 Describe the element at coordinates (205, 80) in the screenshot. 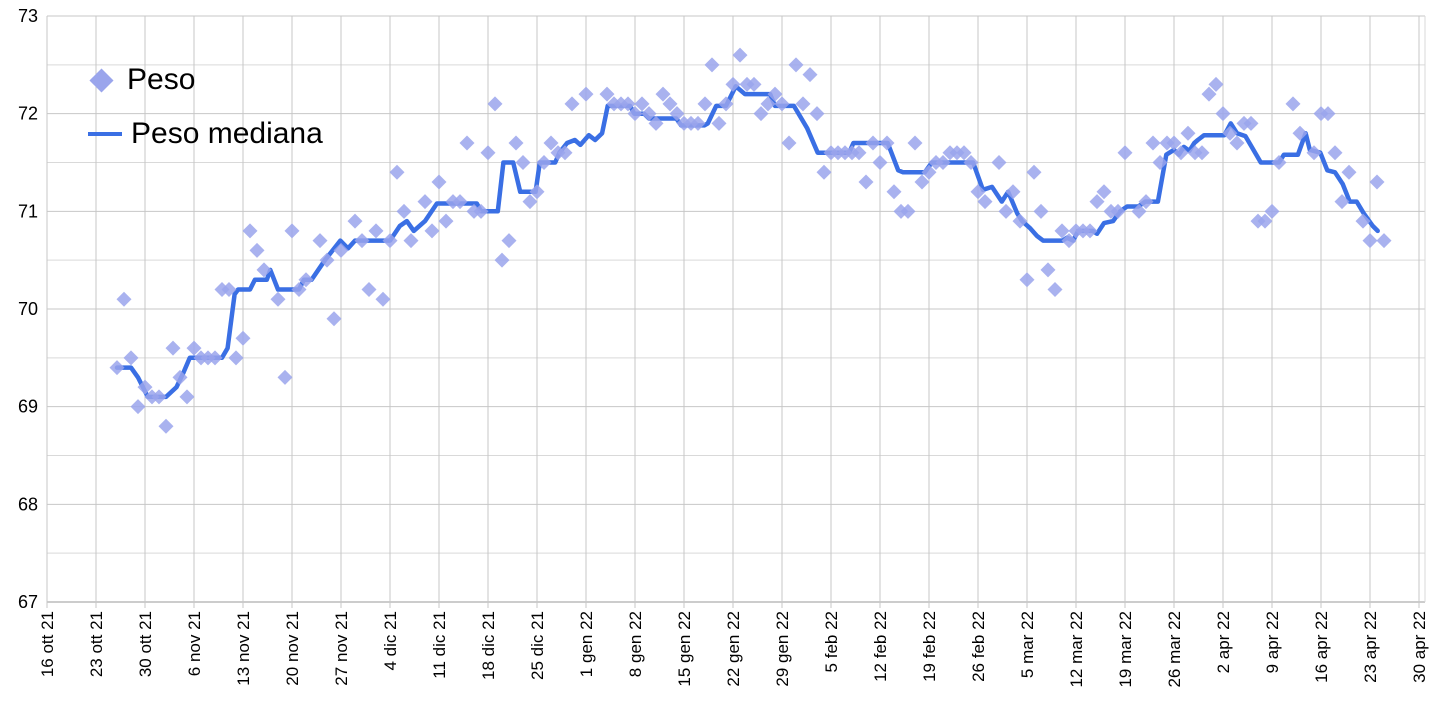

I see `legend-item-peso: Peso` at that location.